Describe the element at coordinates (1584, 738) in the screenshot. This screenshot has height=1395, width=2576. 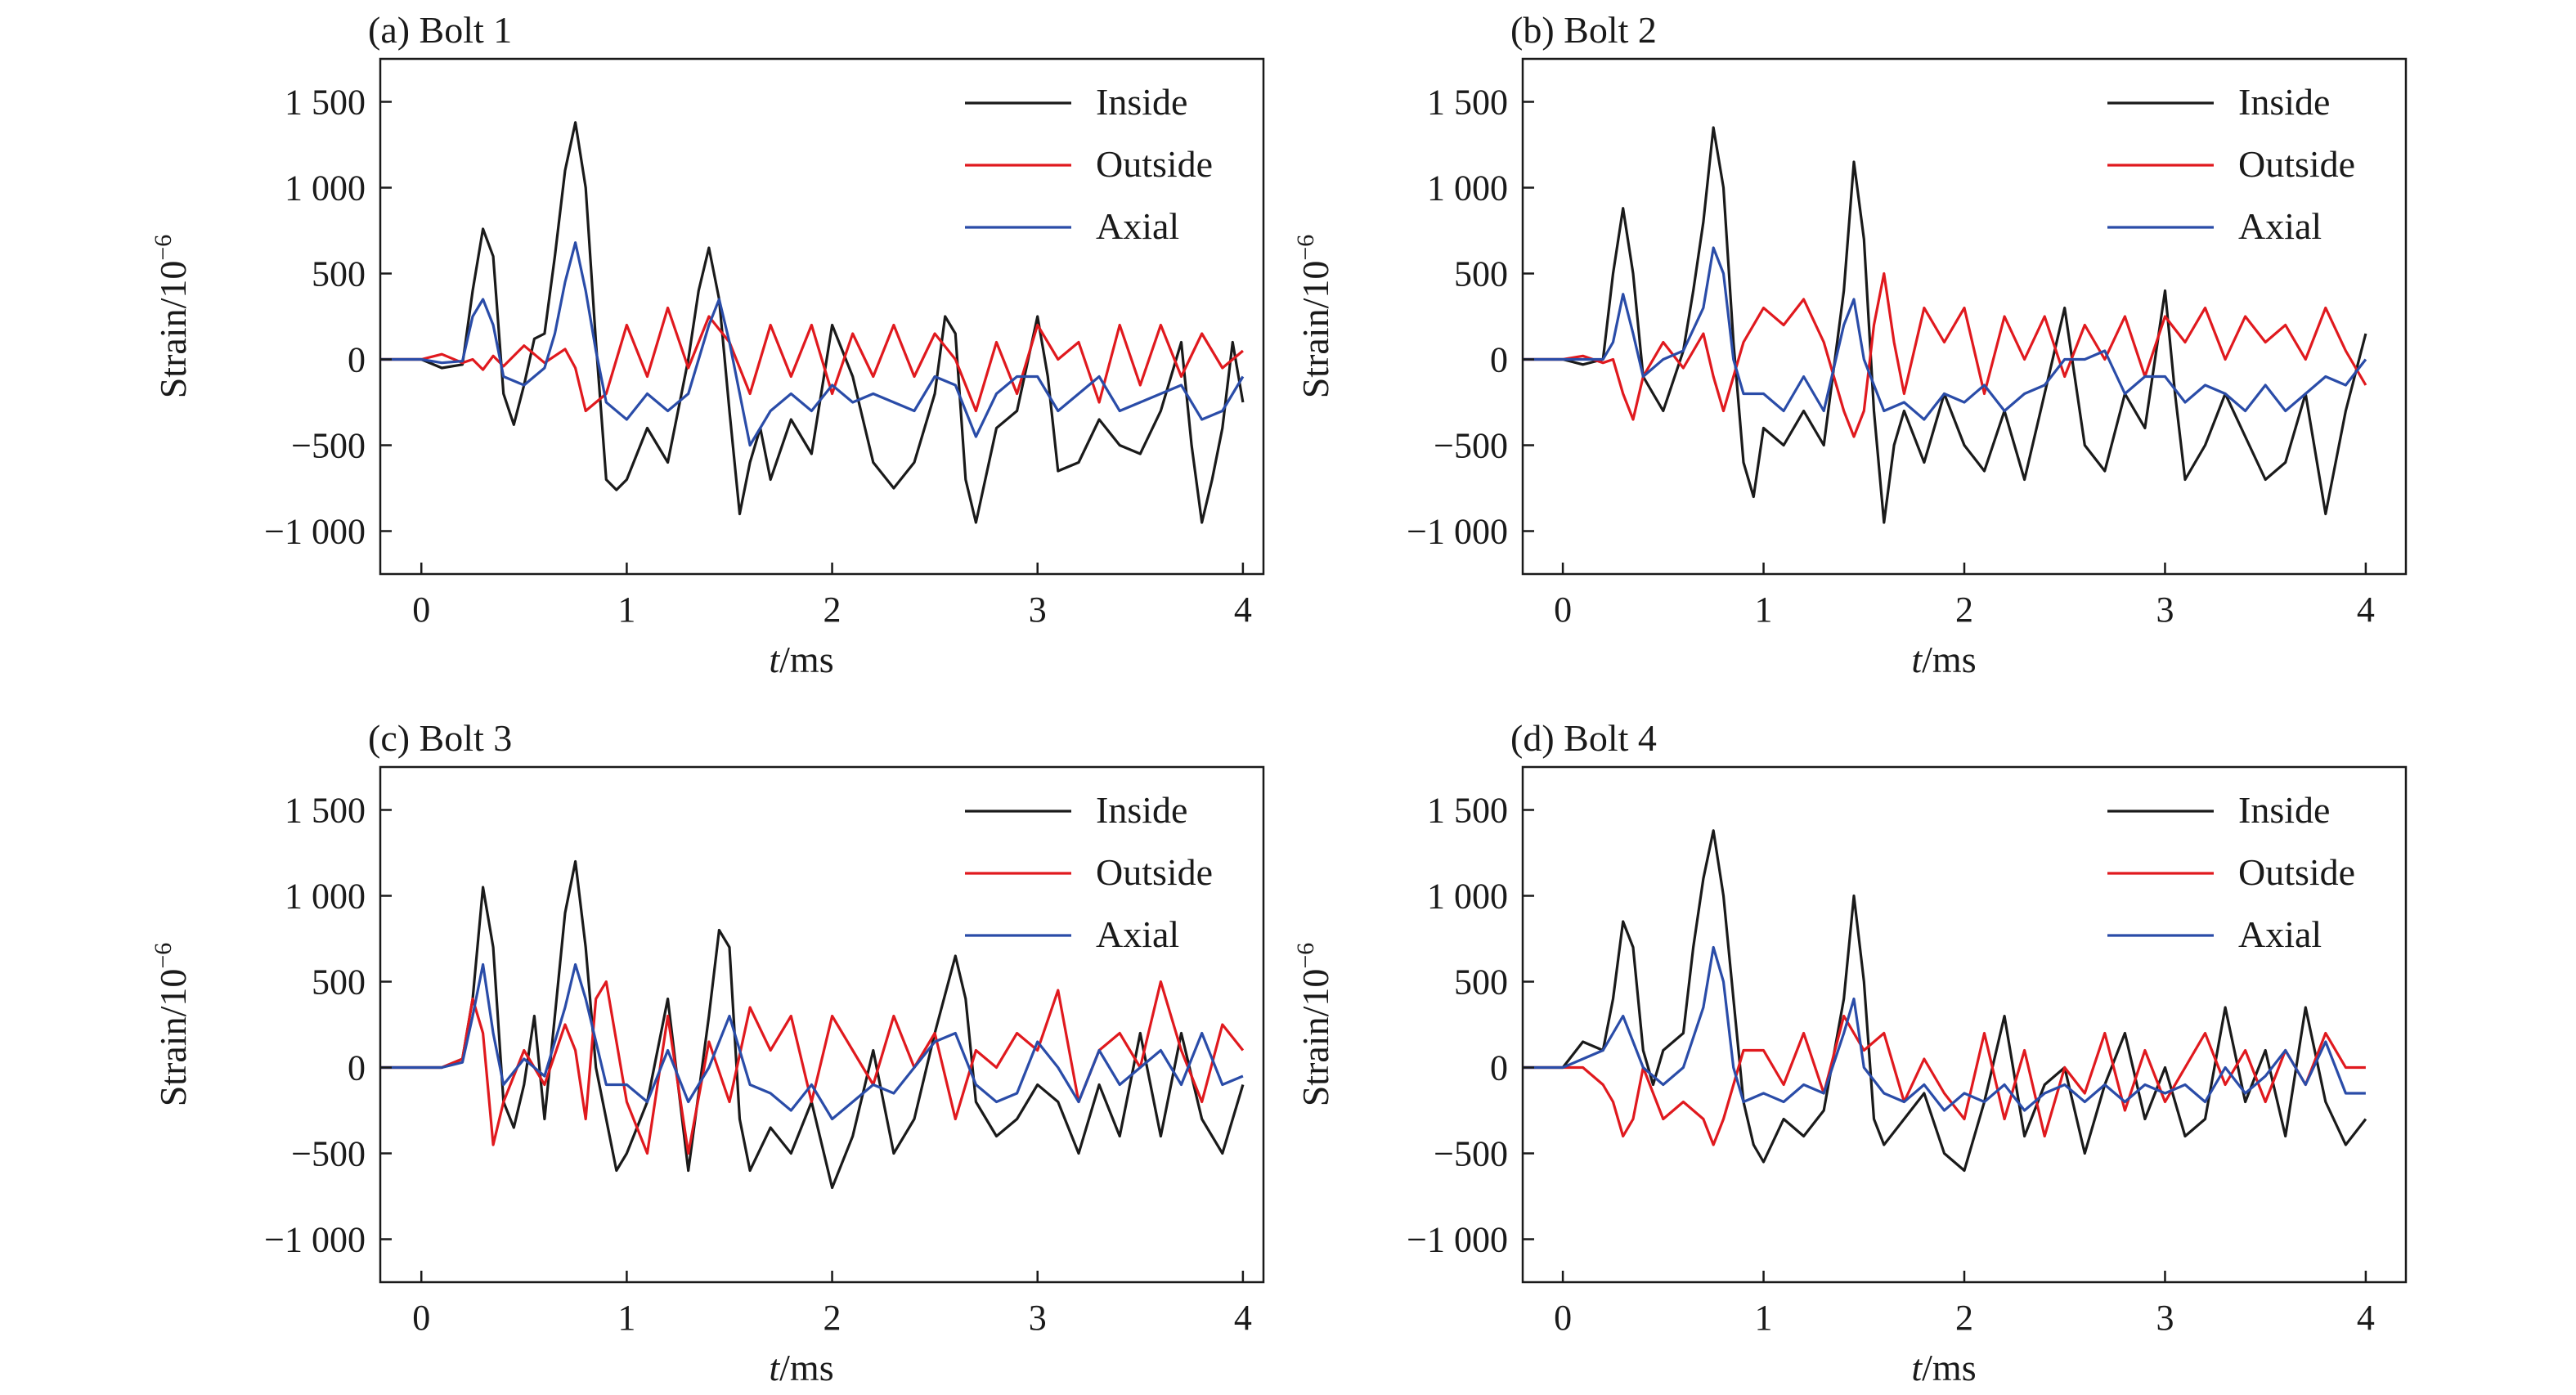
I see `panel-title: (d) Bolt 4` at that location.